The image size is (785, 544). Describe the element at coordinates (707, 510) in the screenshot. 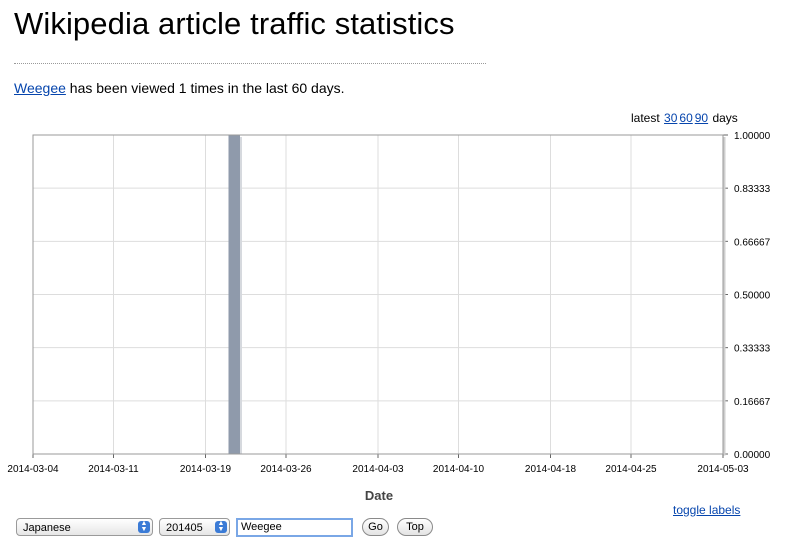

I see `toggle-labels-link: toggle labels` at that location.